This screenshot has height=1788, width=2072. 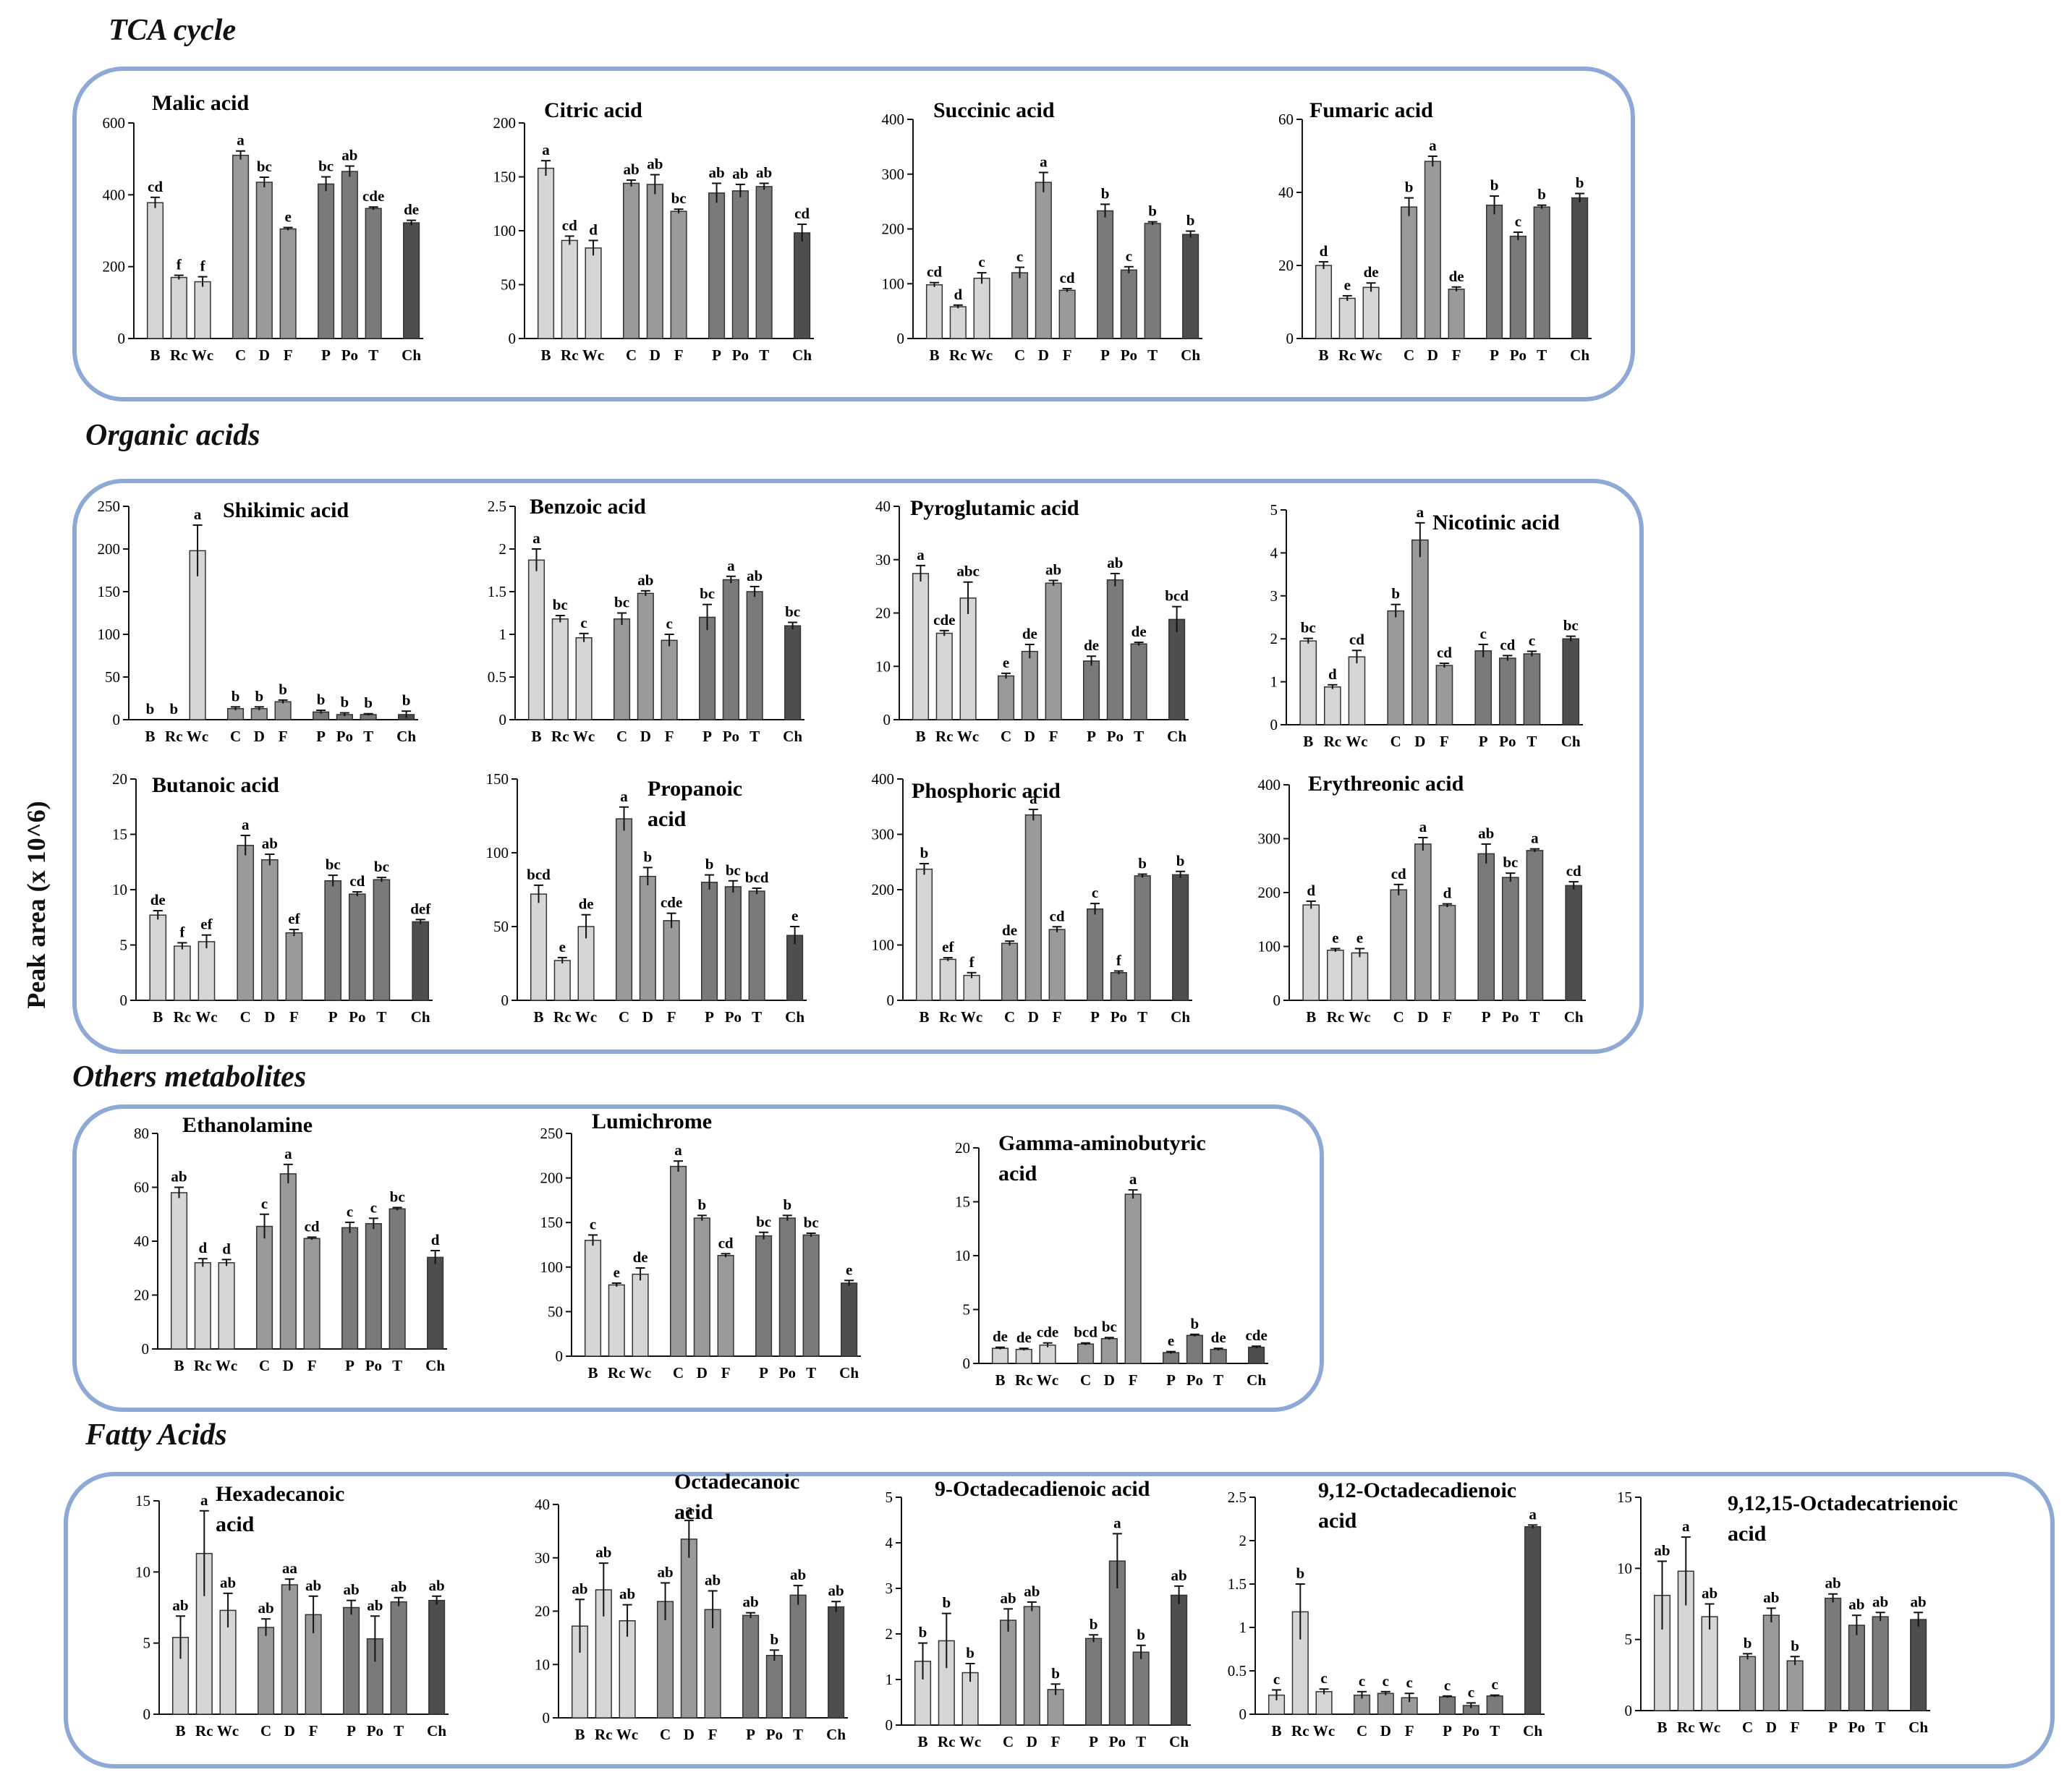 What do you see at coordinates (593, 355) in the screenshot?
I see `x-tick-label: Wc` at bounding box center [593, 355].